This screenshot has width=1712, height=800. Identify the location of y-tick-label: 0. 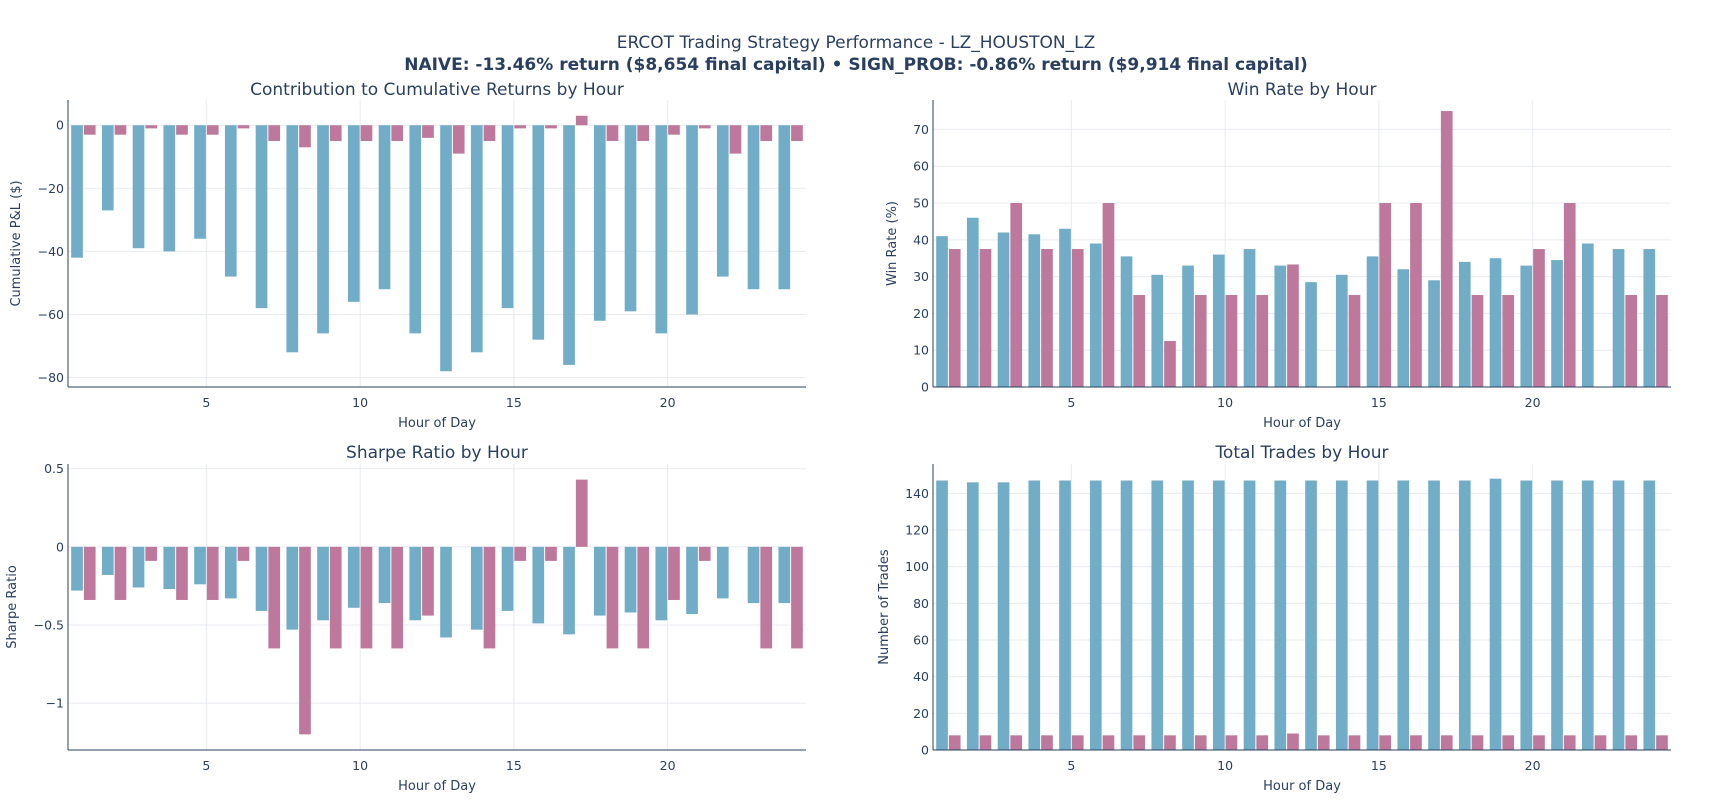
(60, 546).